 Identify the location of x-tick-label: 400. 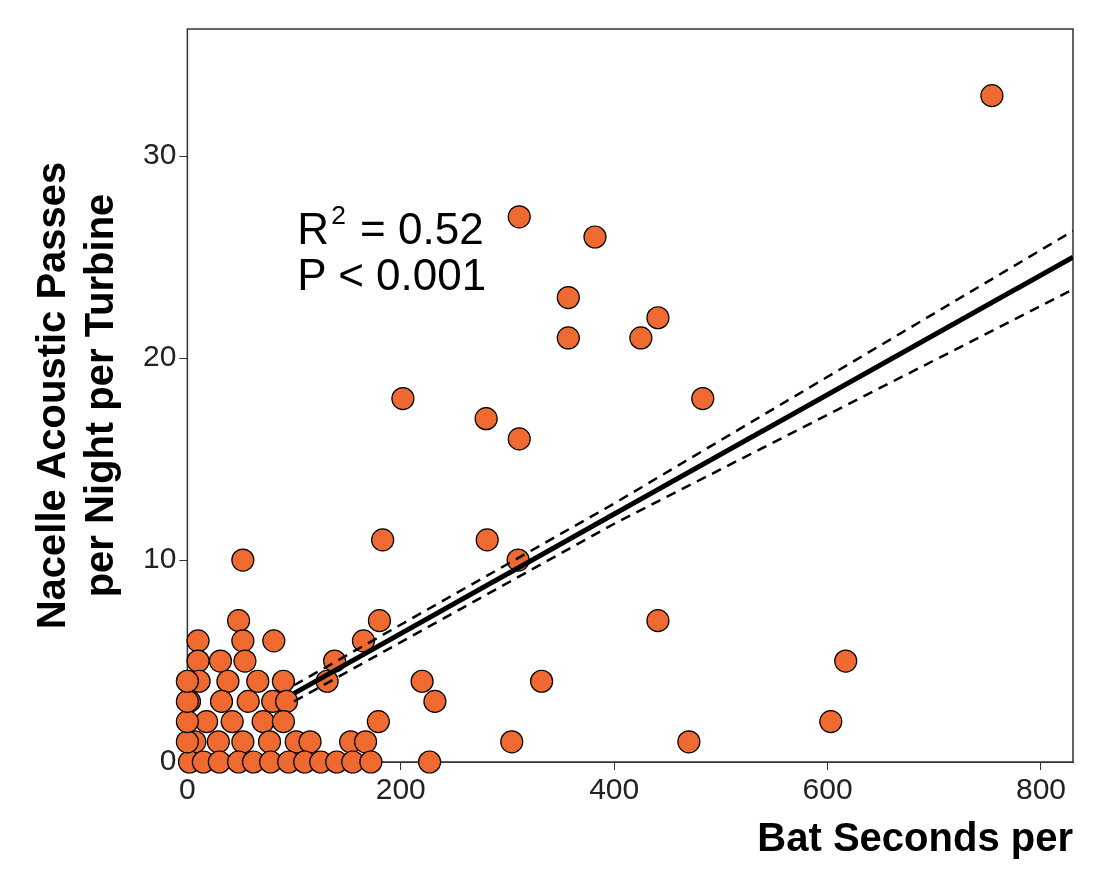
(614, 789).